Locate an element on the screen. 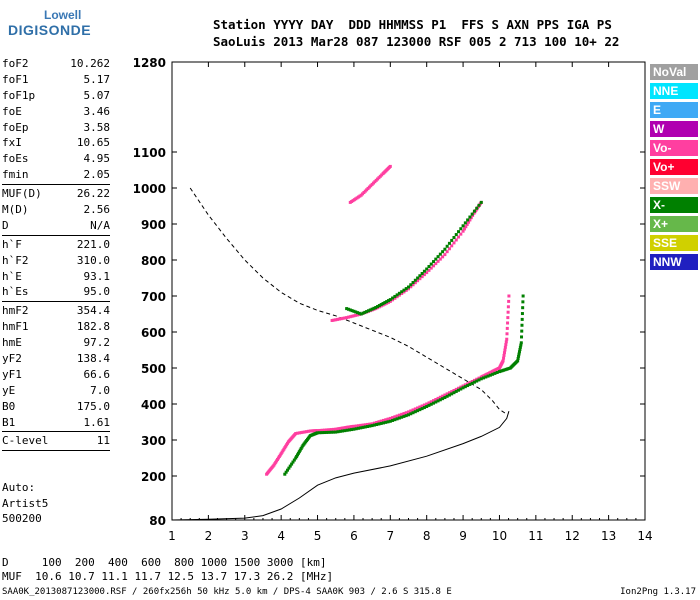 The height and width of the screenshot is (600, 700). param-name: h`Es is located at coordinates (15, 292).